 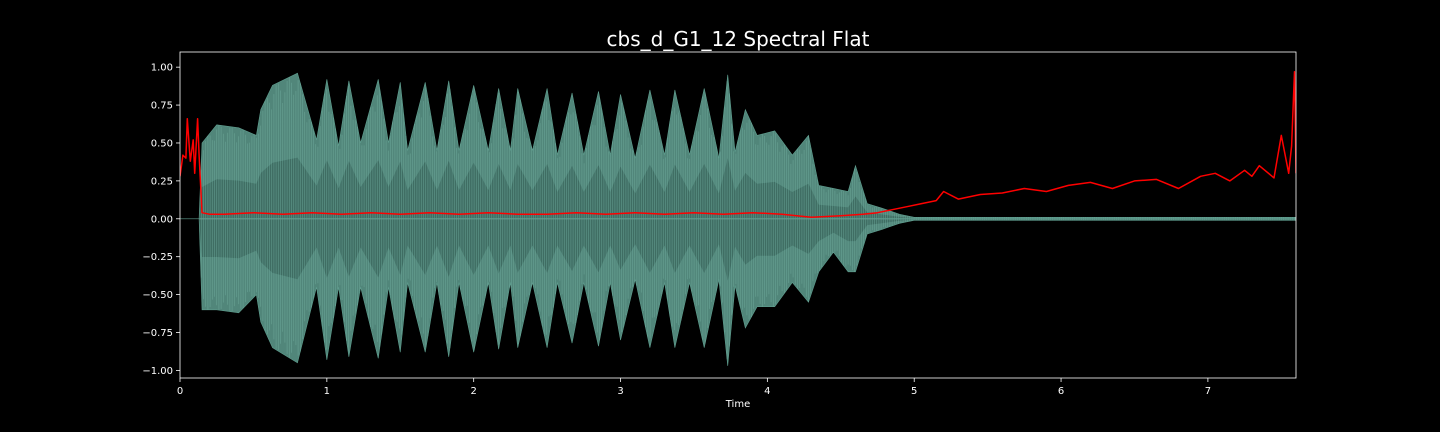 I want to click on x-axis: 0 1 2 3 4 5 6 7, so click(x=694, y=387).